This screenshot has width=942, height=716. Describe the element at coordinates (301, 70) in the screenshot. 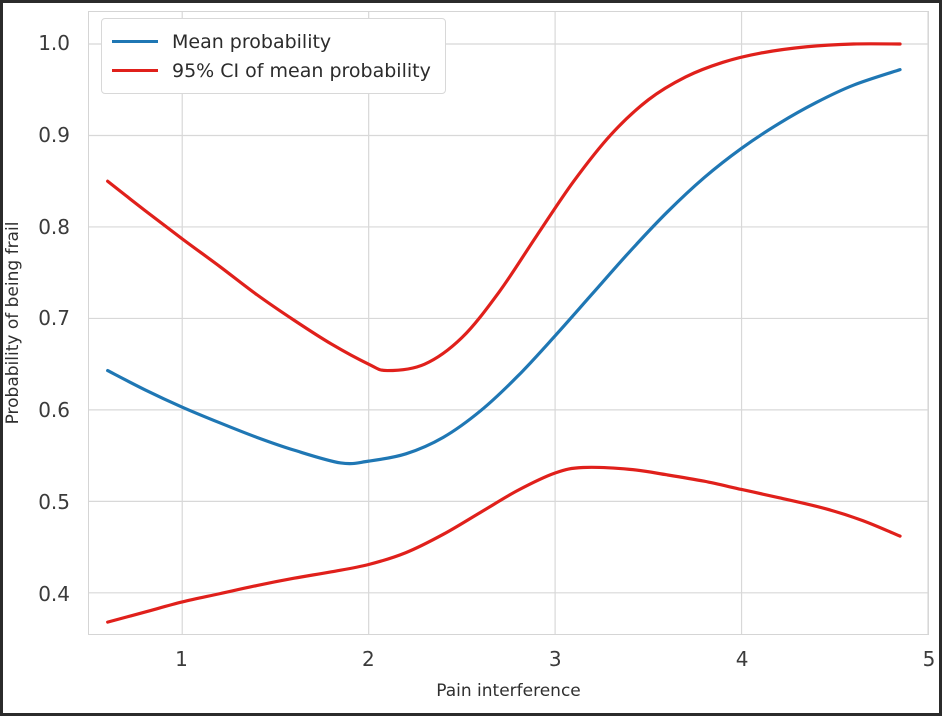

I see `legend-label: 95% CI of mean probability` at that location.